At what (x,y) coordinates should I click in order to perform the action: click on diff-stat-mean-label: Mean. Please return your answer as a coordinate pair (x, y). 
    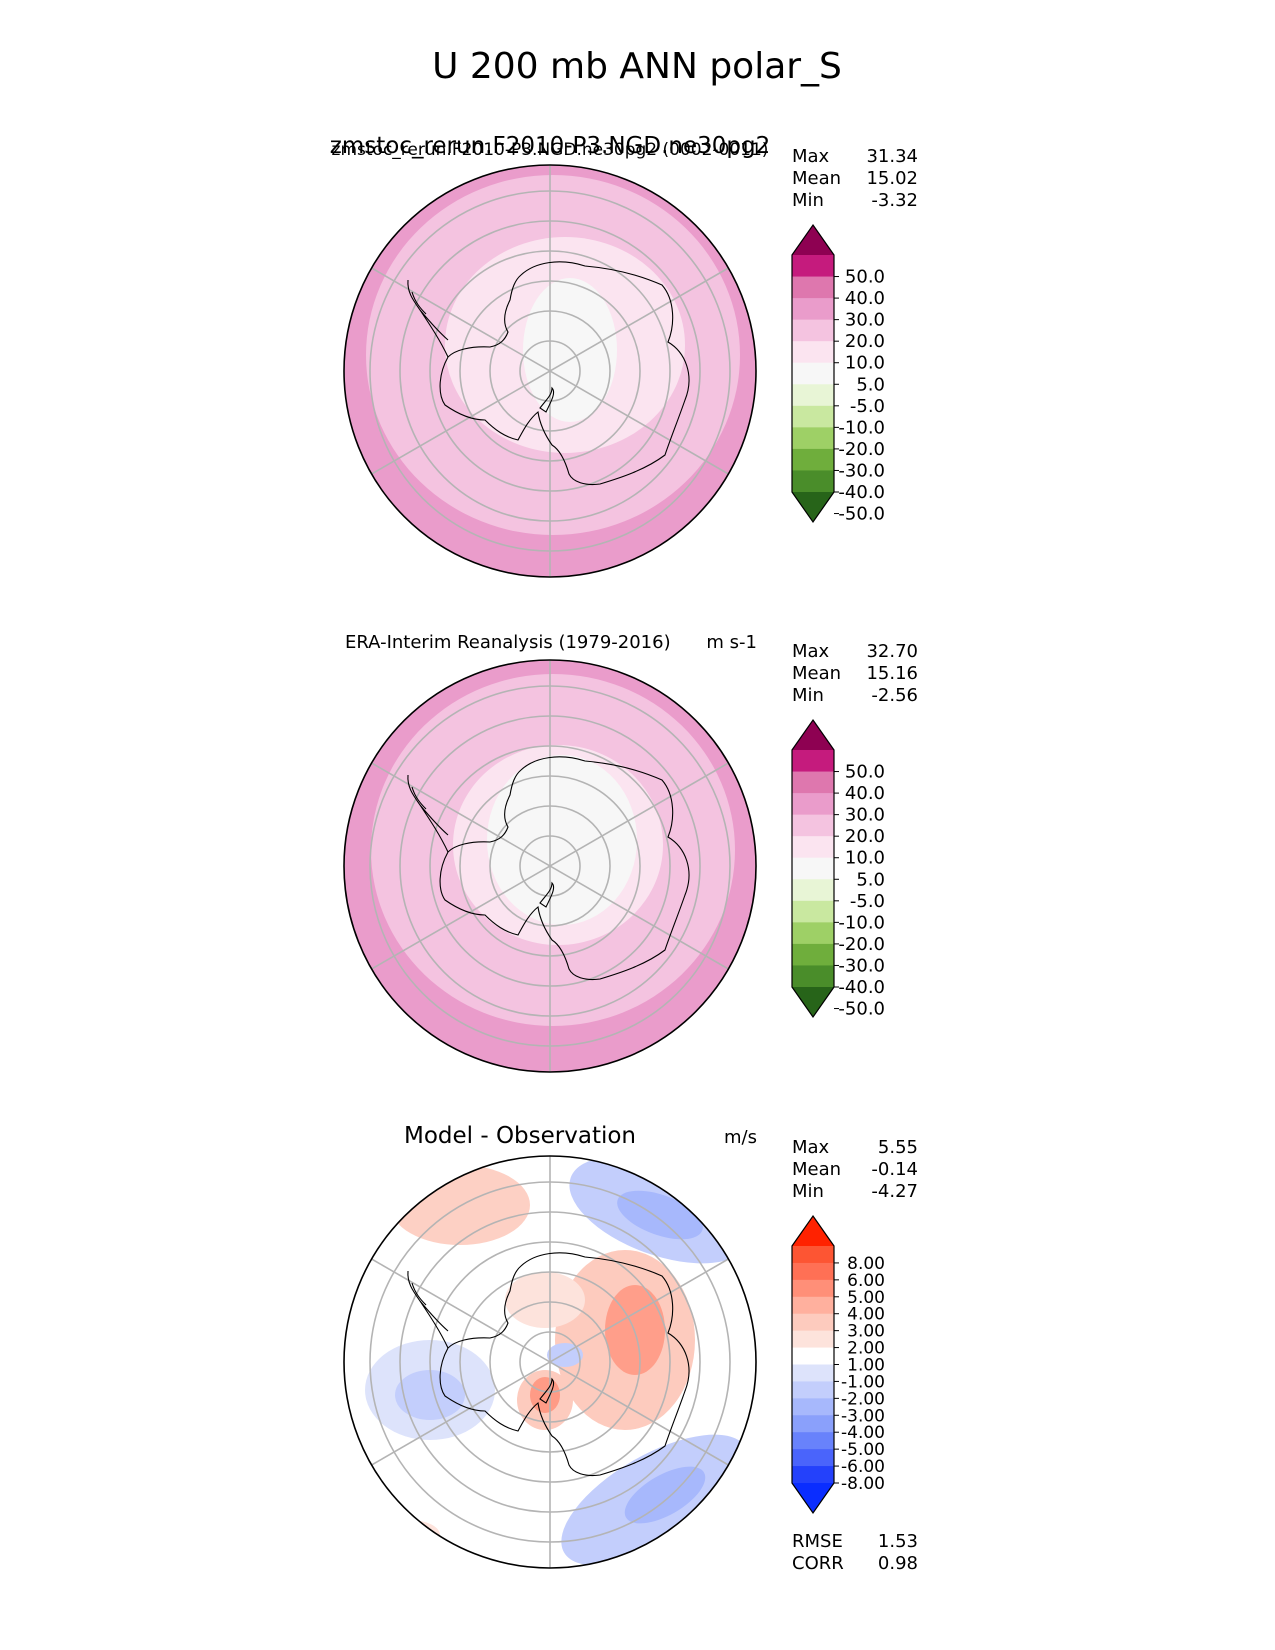
    Looking at the image, I should click on (816, 1169).